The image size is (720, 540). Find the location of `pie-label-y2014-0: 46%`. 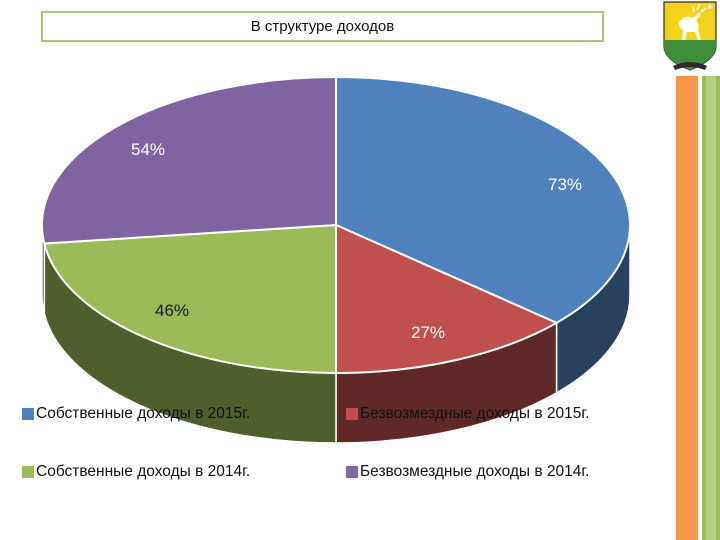

pie-label-y2014-0: 46% is located at coordinates (172, 310).